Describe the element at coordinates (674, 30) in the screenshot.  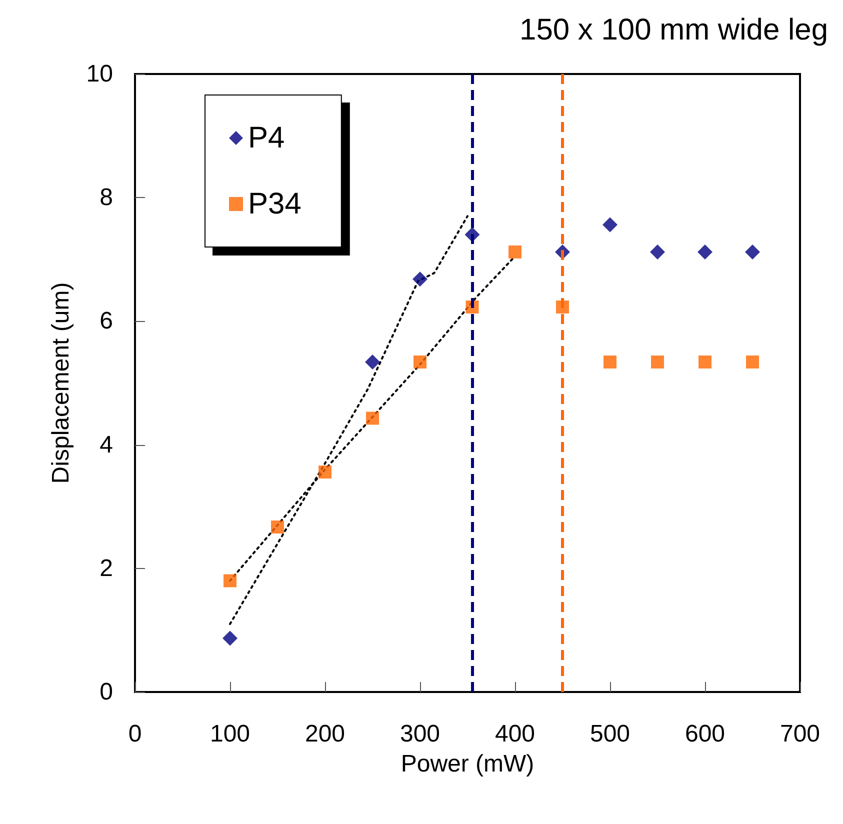
I see `chart-title: 150 x 100 mm wide leg` at that location.